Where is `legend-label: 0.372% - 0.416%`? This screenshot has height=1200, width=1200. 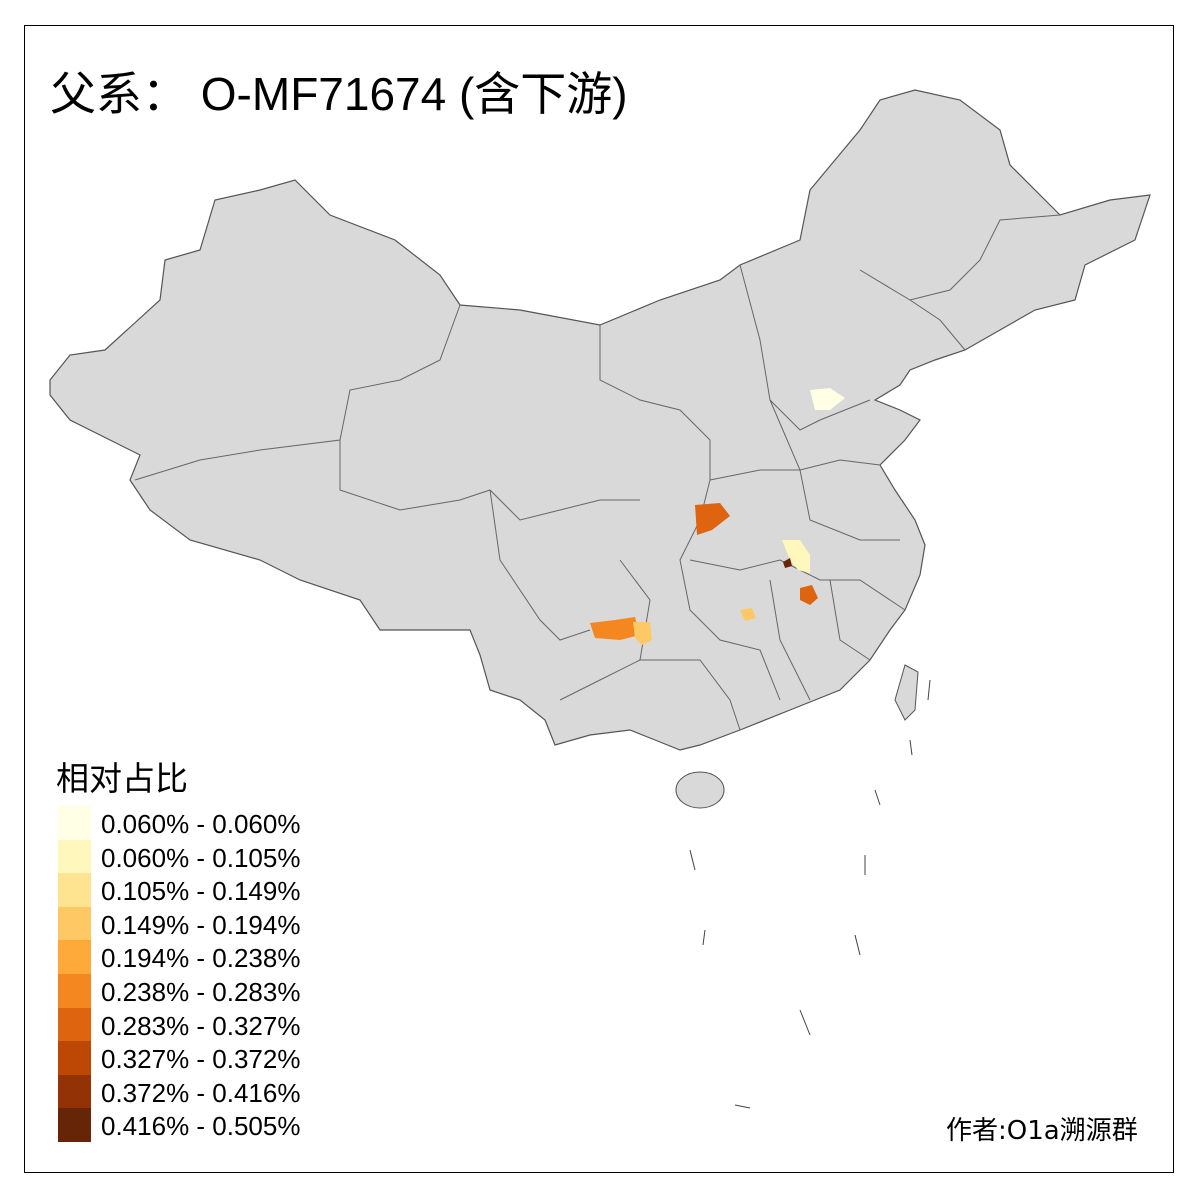
legend-label: 0.372% - 0.416% is located at coordinates (201, 1092).